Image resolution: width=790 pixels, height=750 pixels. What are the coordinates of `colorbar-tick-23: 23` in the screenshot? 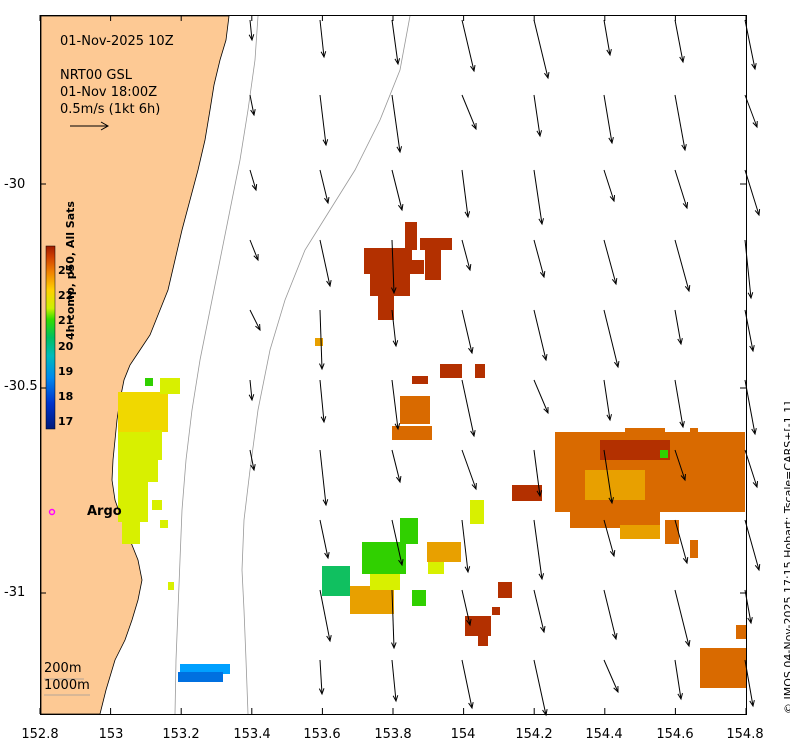 It's located at (66, 270).